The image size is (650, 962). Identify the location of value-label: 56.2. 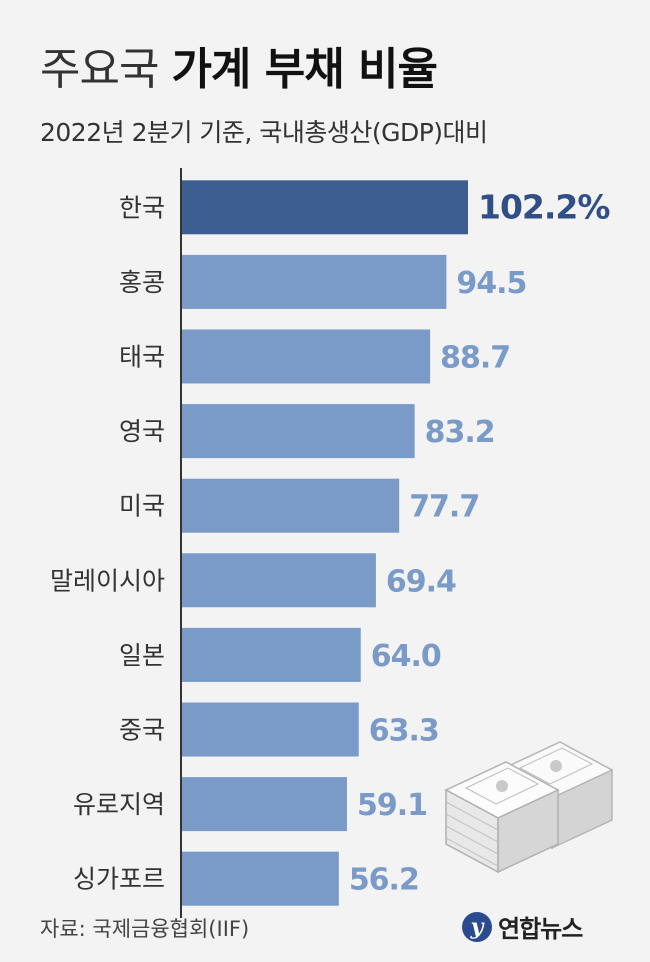
(384, 880).